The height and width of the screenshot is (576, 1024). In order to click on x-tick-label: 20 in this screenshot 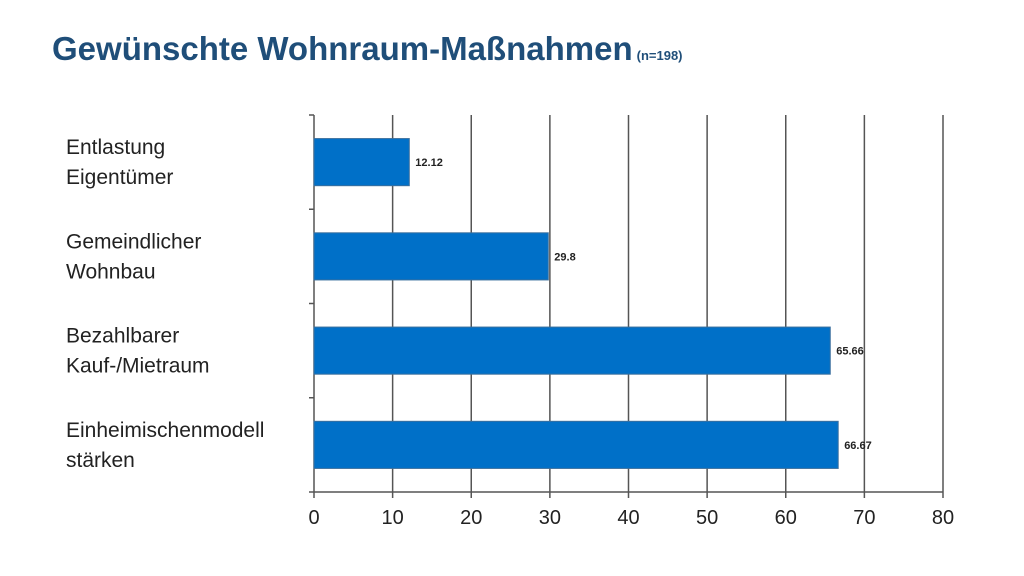, I will do `click(471, 518)`.